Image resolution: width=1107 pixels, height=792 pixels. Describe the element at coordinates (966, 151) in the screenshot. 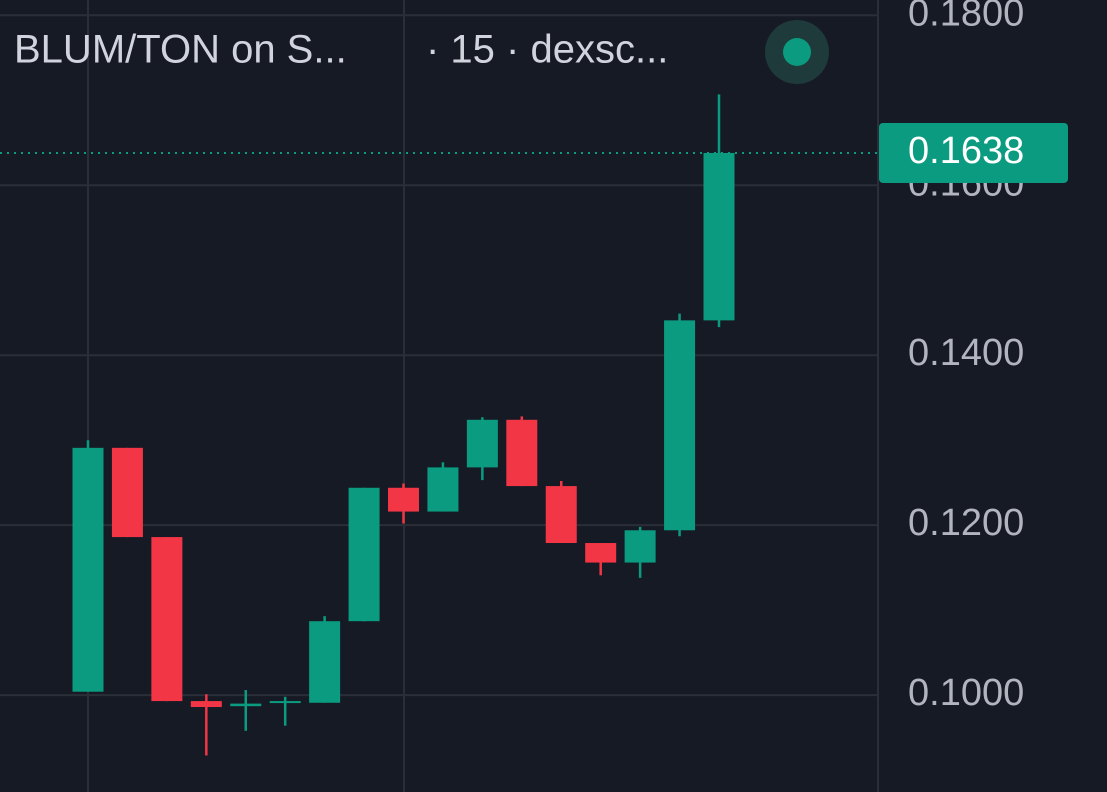

I see `last-price-label: 0.1638` at that location.